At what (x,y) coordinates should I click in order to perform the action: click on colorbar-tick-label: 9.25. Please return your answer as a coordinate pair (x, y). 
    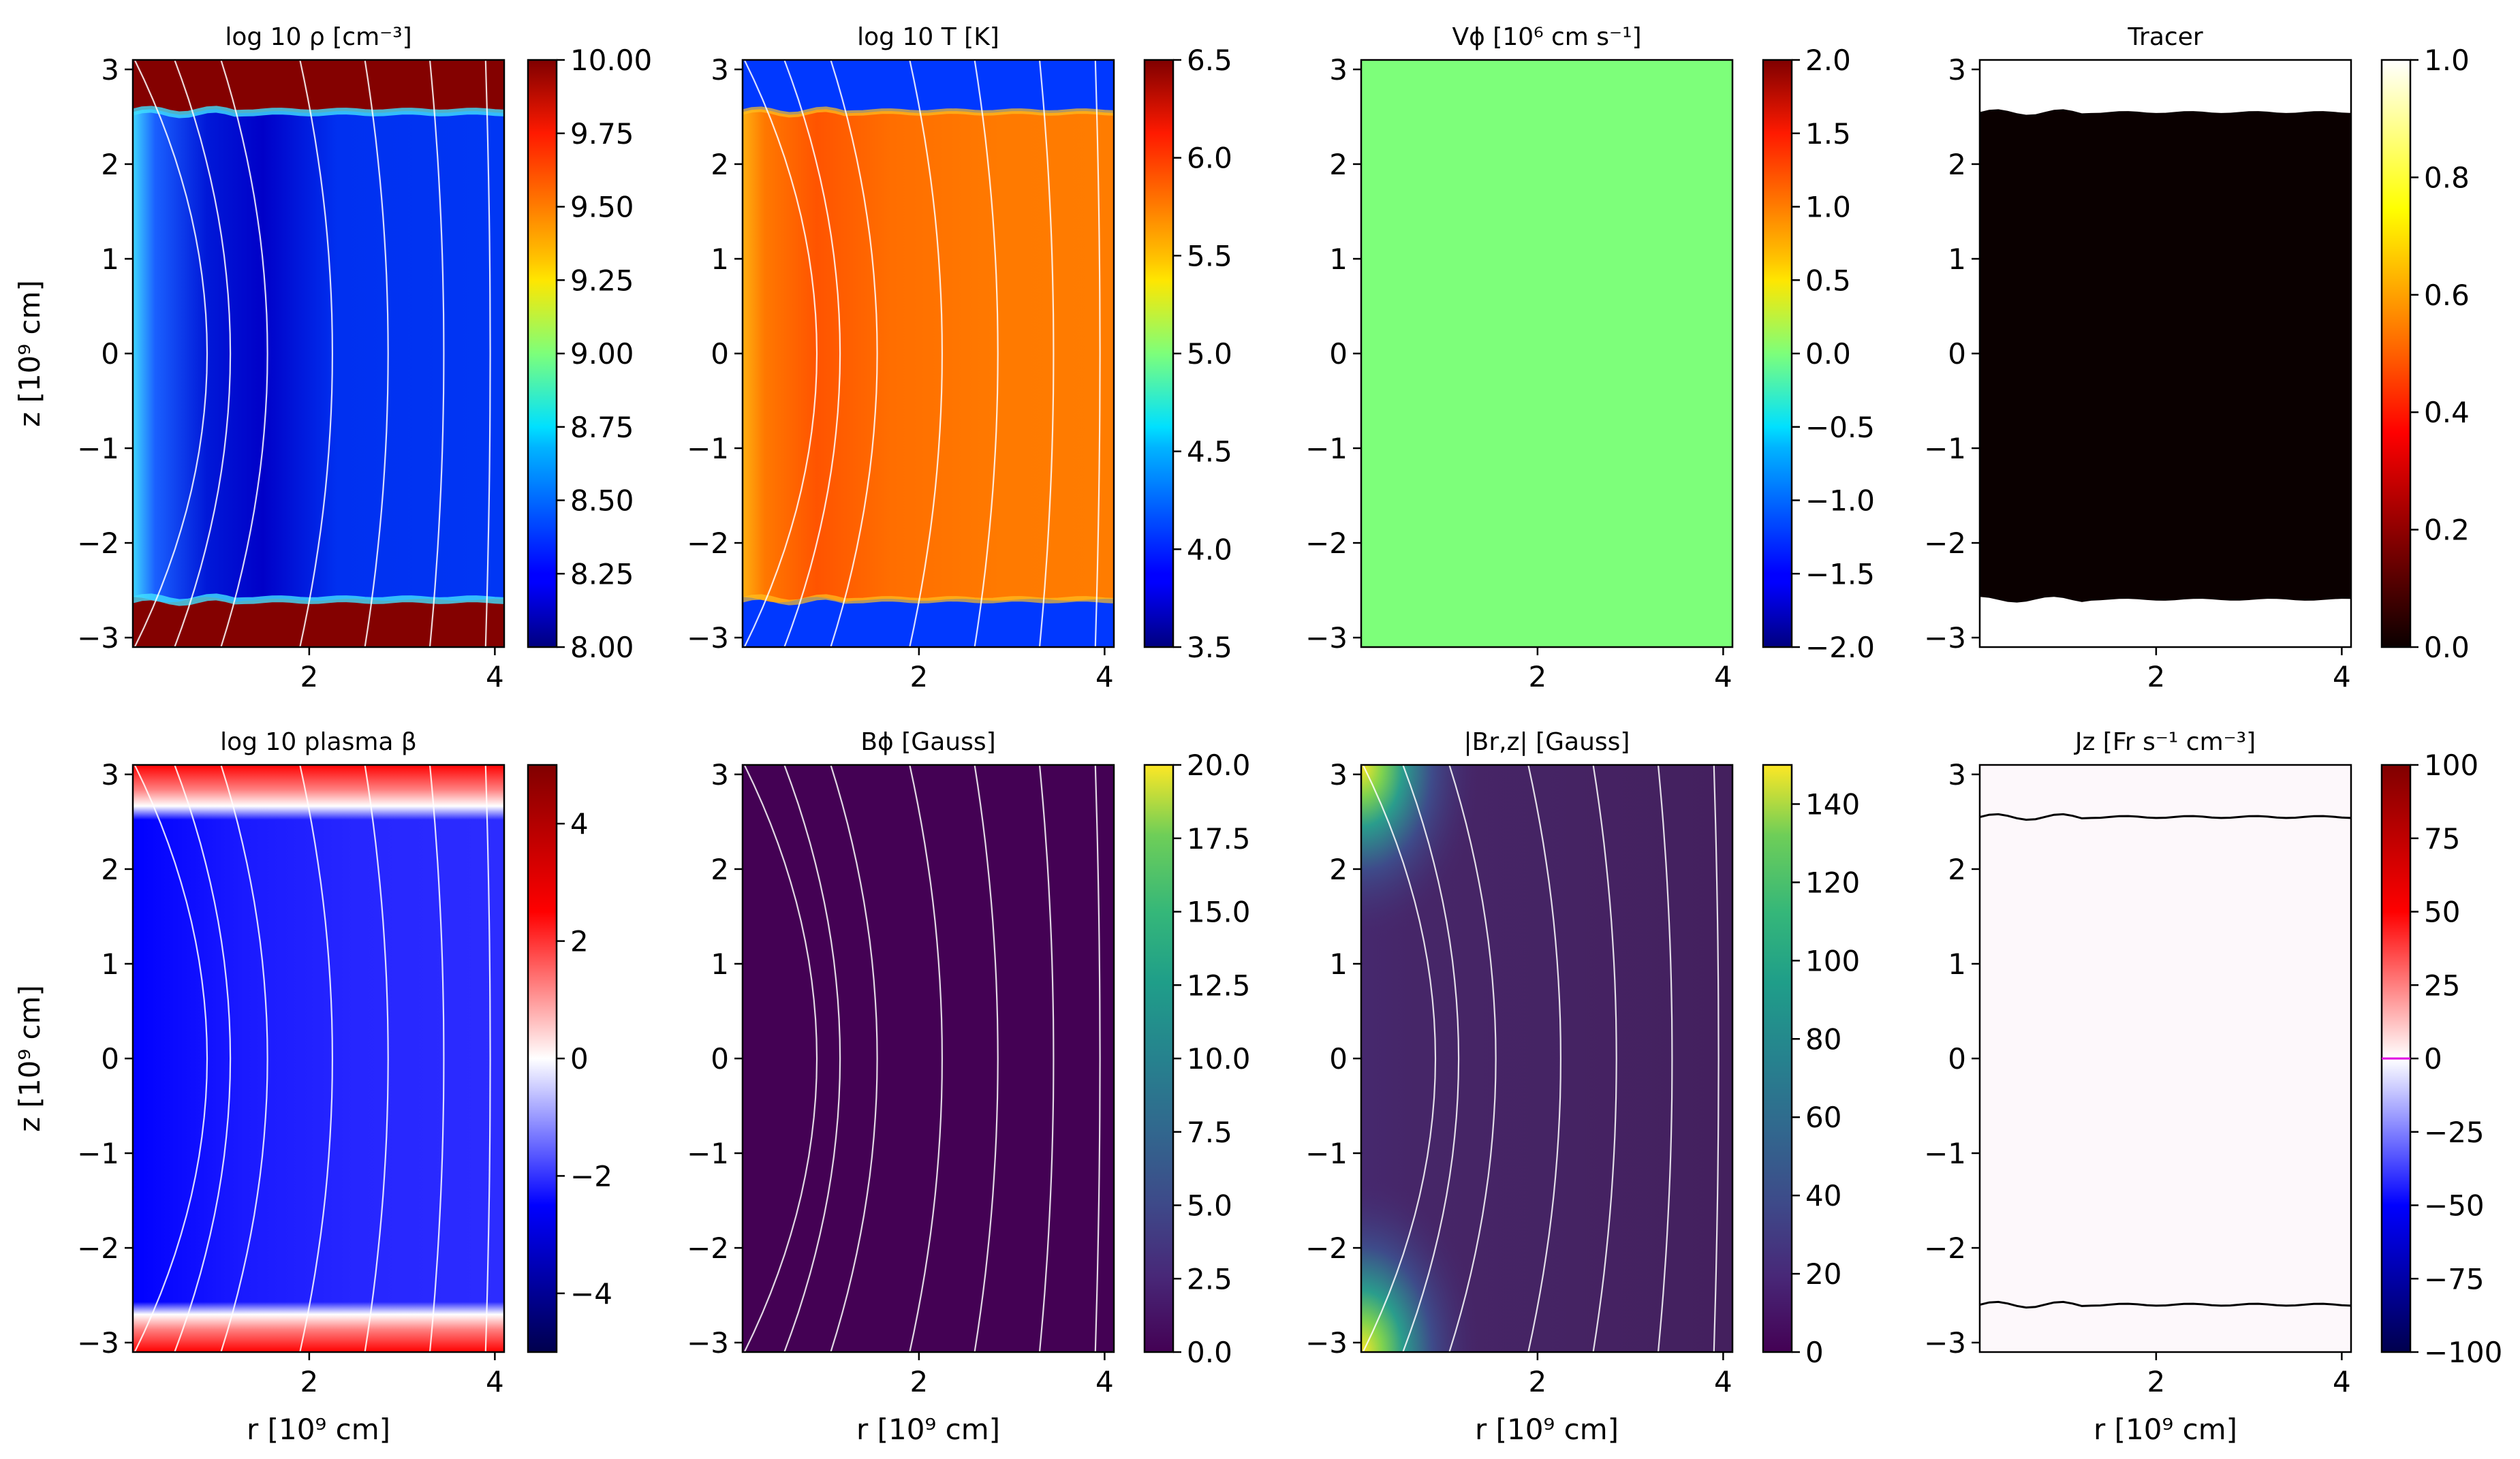
    Looking at the image, I should click on (602, 280).